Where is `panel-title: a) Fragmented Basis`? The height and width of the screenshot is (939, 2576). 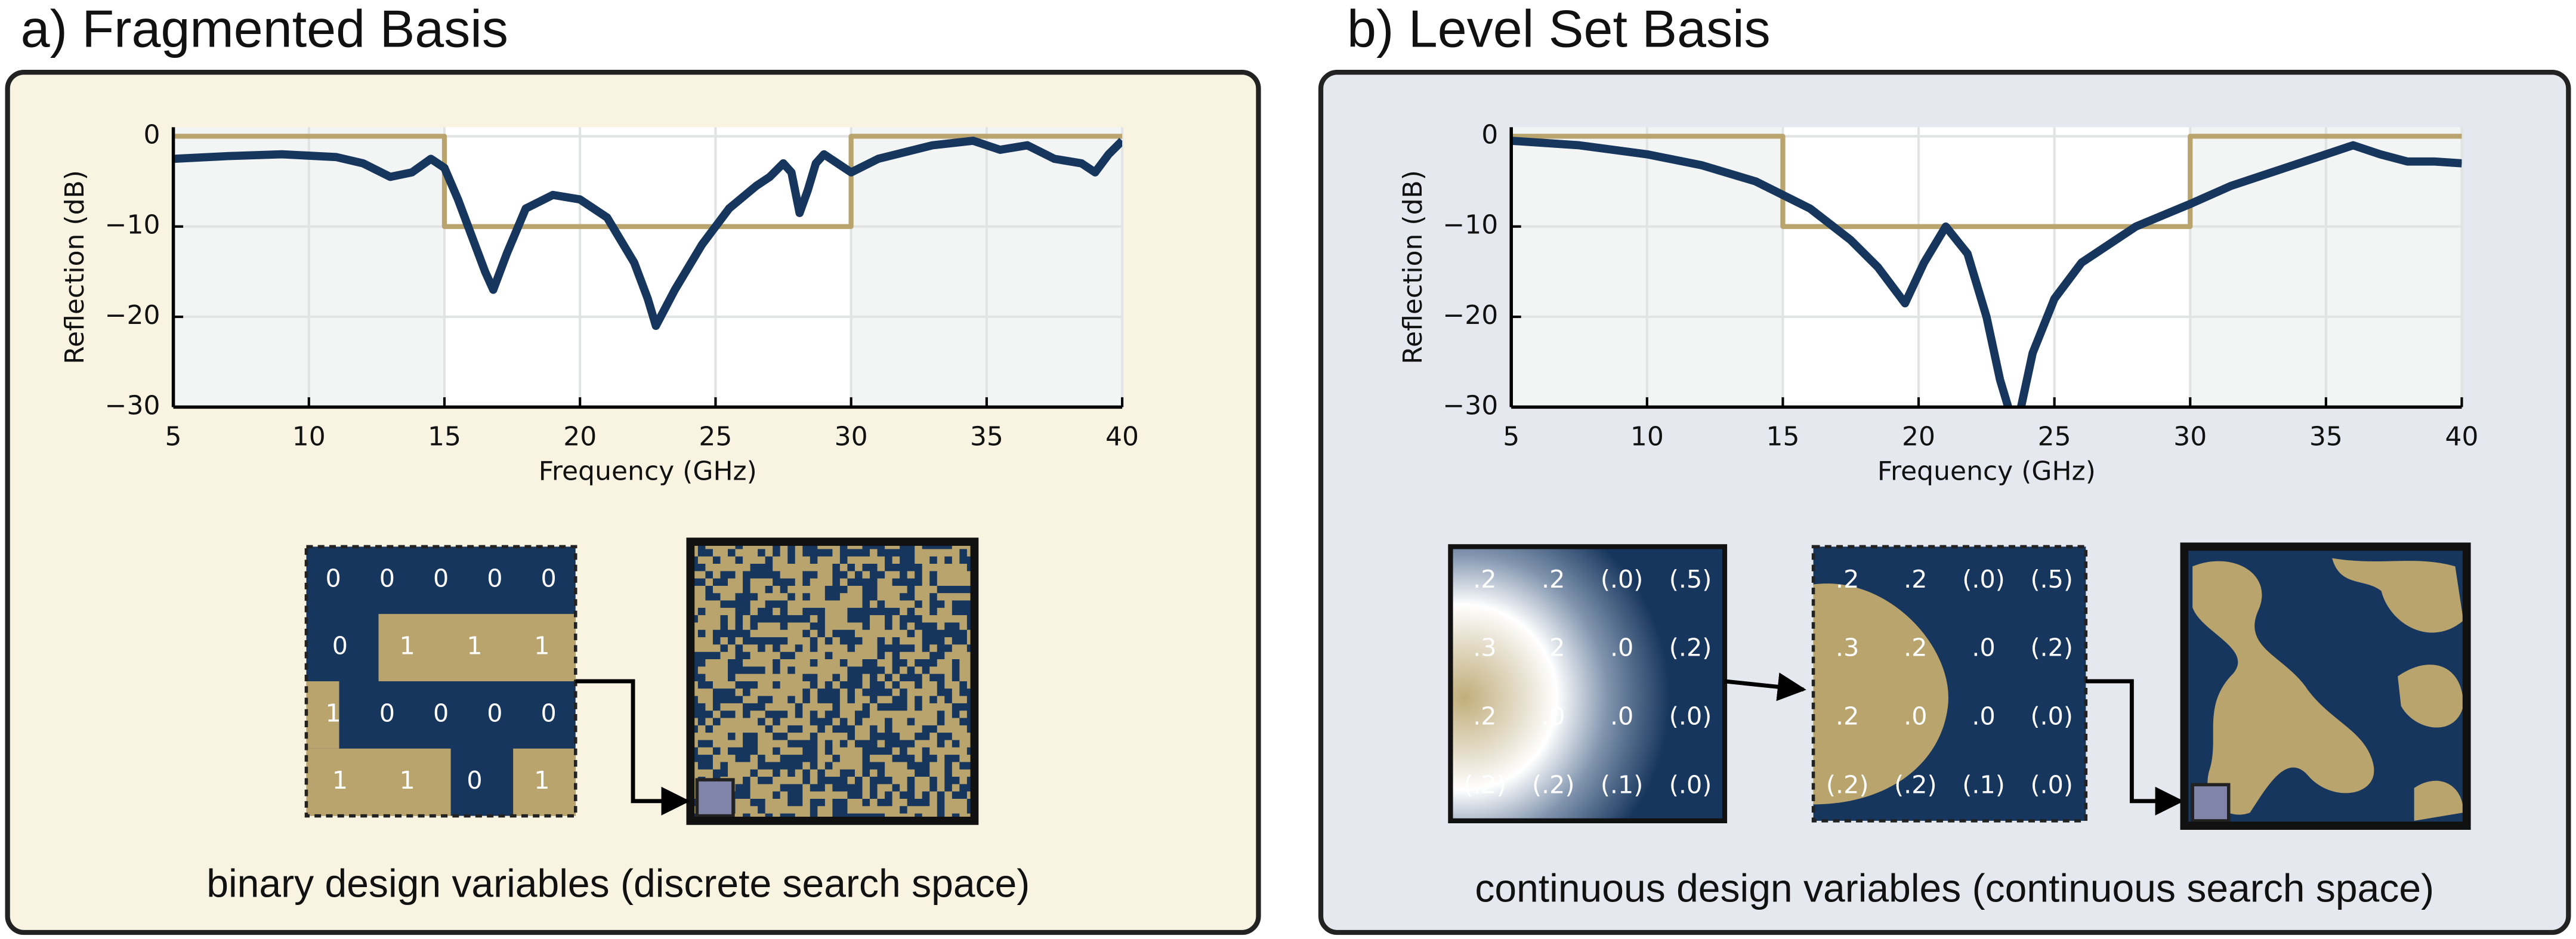
panel-title: a) Fragmented Basis is located at coordinates (264, 29).